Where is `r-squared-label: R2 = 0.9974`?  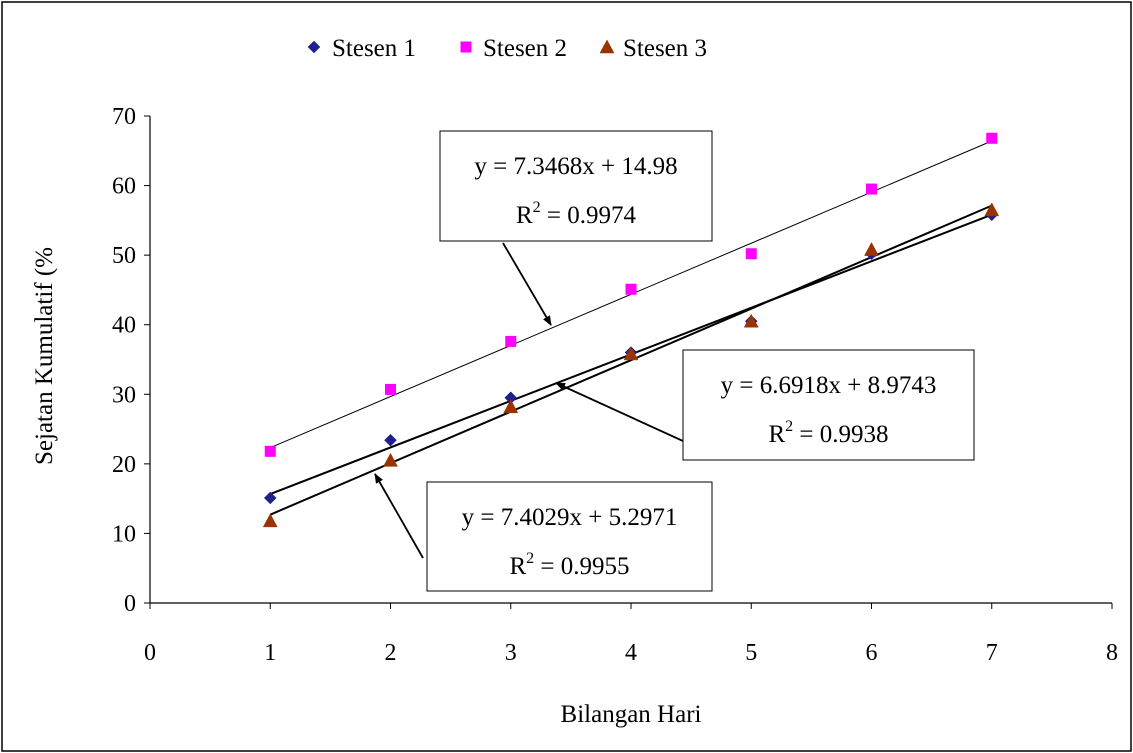 r-squared-label: R2 = 0.9974 is located at coordinates (576, 214).